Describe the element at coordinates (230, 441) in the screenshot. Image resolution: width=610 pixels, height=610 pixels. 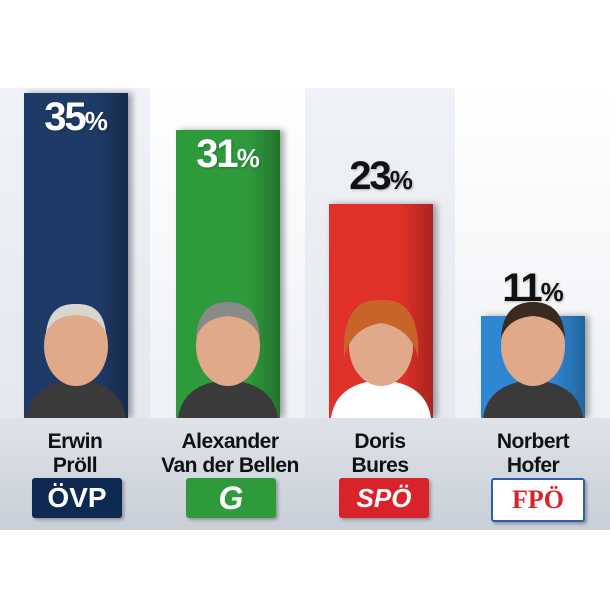
I see `first-name: Alexander` at that location.